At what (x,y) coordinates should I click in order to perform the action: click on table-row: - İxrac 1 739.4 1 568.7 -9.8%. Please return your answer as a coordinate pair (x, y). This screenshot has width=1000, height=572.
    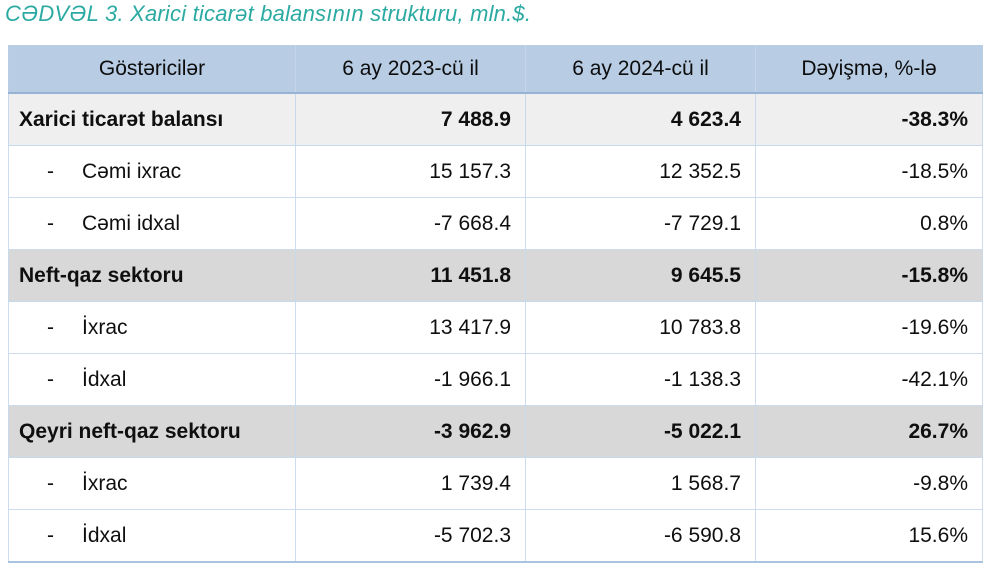
    Looking at the image, I should click on (495, 483).